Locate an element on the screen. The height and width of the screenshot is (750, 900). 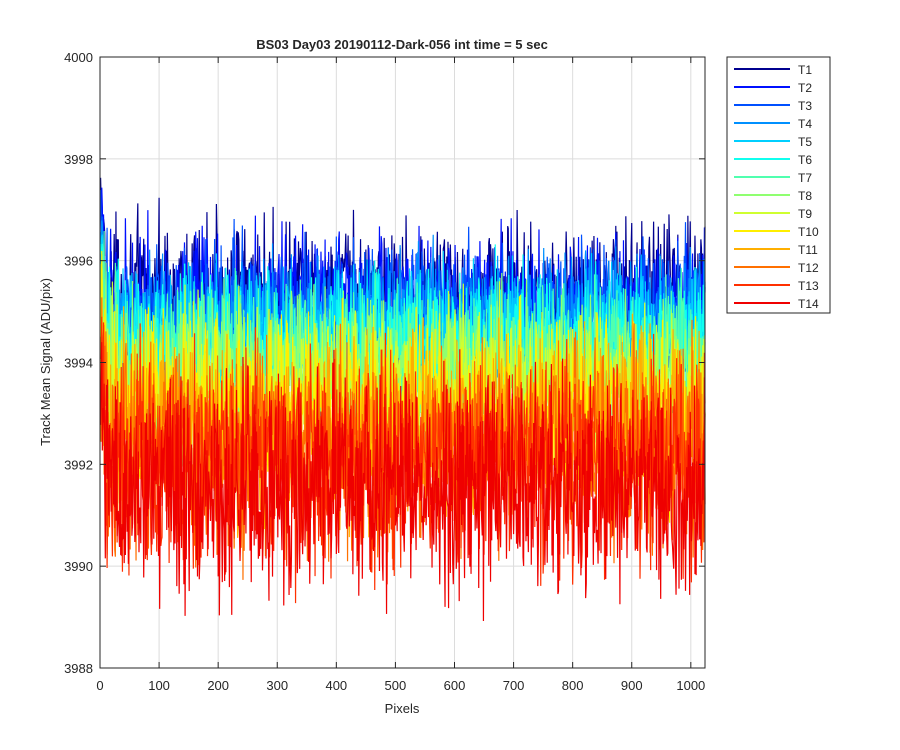
x-tick-label: 600 is located at coordinates (455, 685).